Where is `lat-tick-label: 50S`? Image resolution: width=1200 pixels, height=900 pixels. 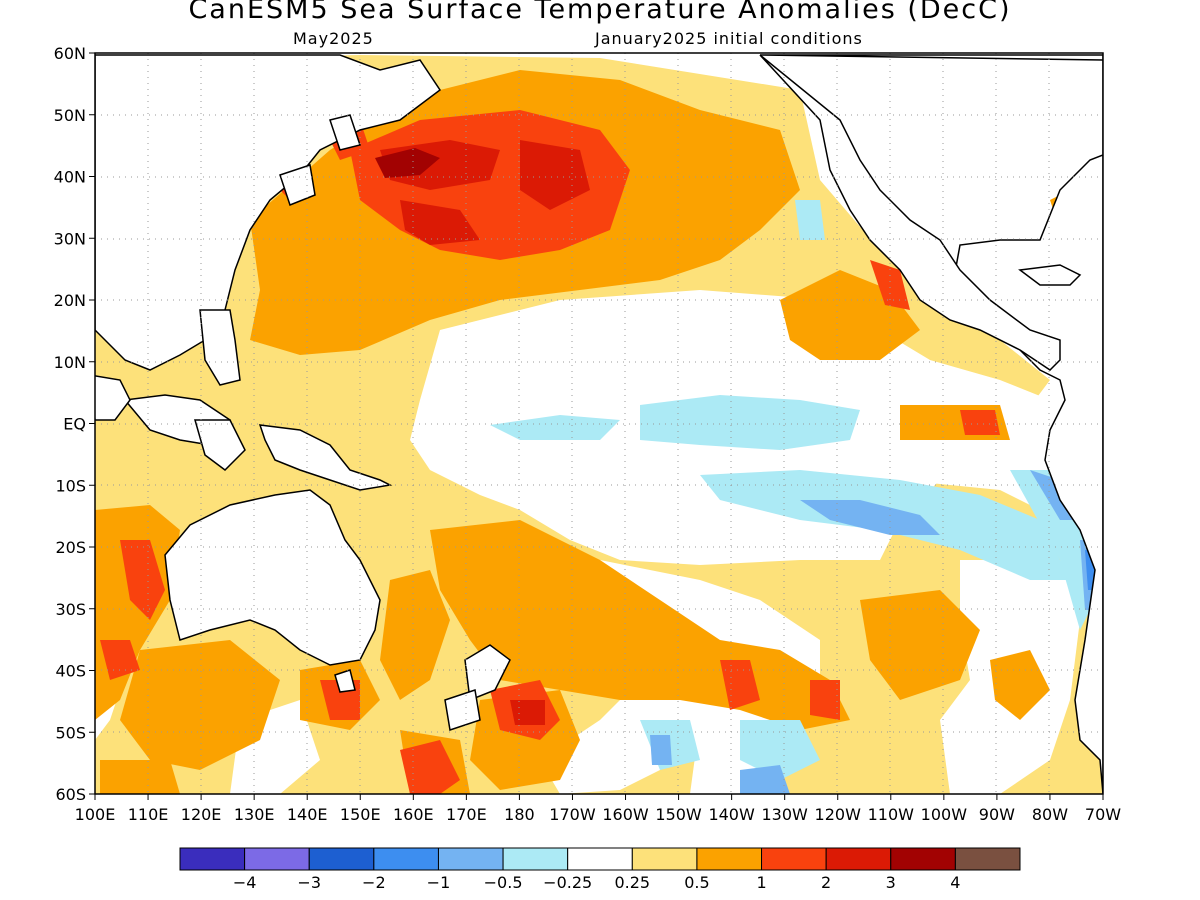
lat-tick-label: 50S is located at coordinates (70, 732).